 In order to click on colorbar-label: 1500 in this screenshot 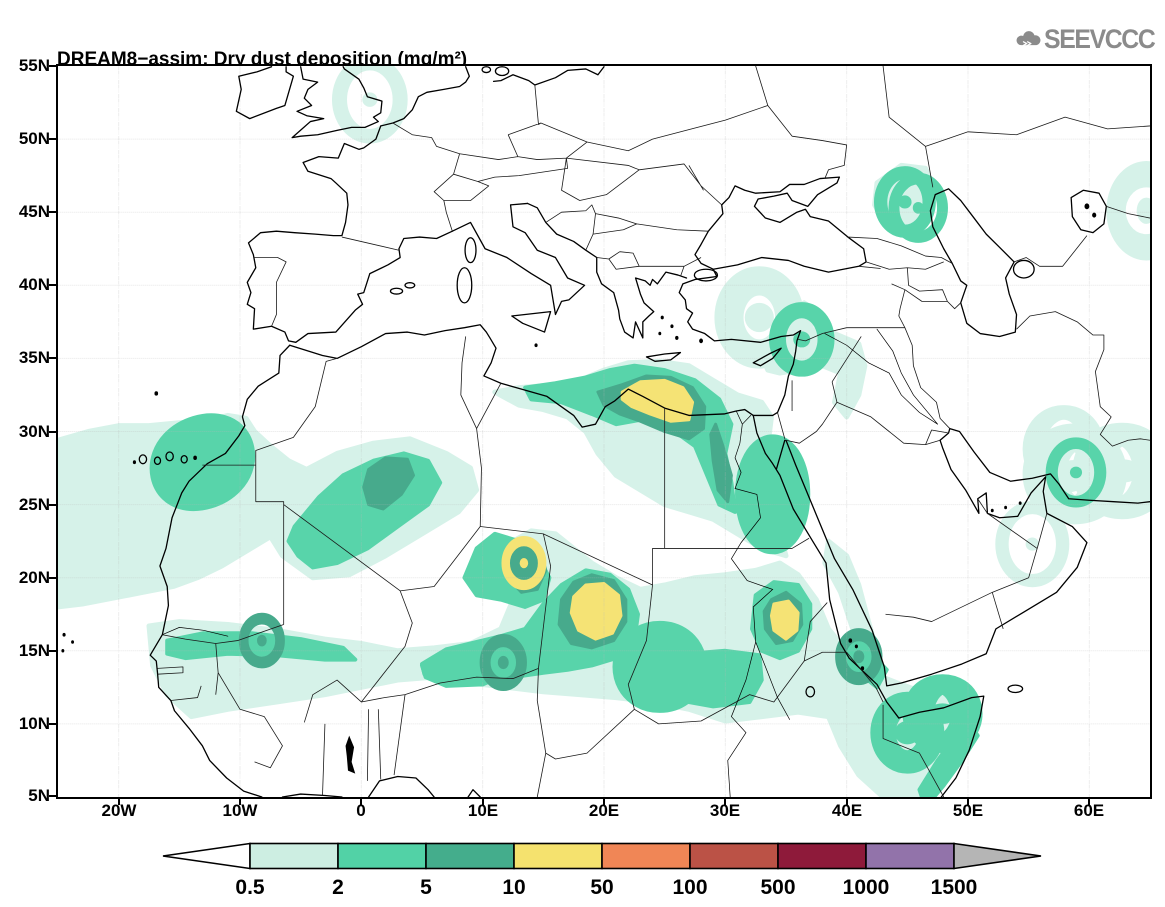, I will do `click(954, 887)`.